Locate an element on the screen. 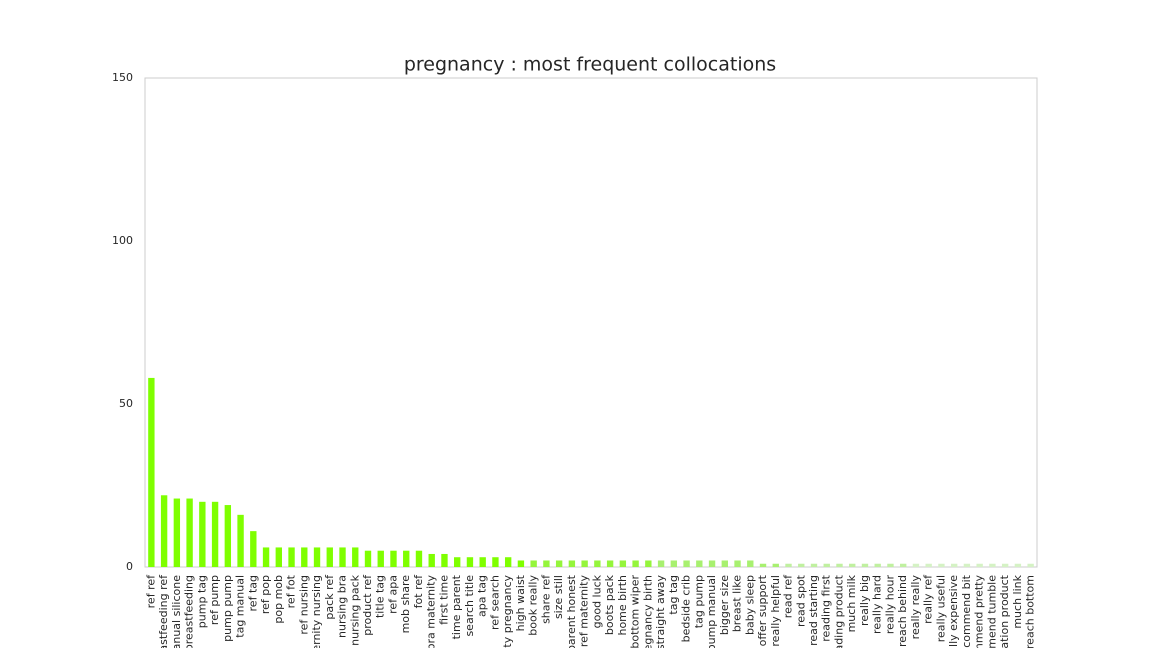  x-tick-label: bra maternity is located at coordinates (431, 611).